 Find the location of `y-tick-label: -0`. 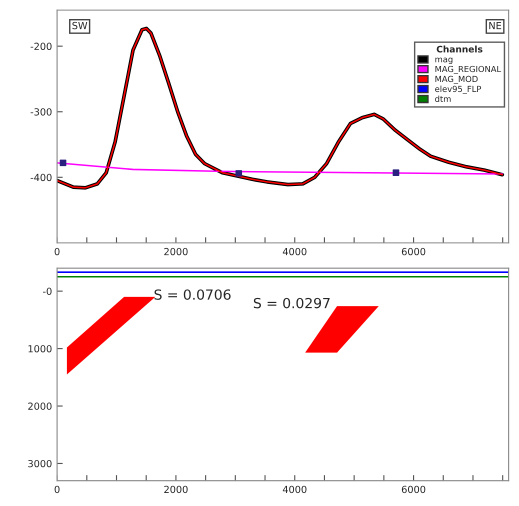

y-tick-label: -0 is located at coordinates (47, 291).